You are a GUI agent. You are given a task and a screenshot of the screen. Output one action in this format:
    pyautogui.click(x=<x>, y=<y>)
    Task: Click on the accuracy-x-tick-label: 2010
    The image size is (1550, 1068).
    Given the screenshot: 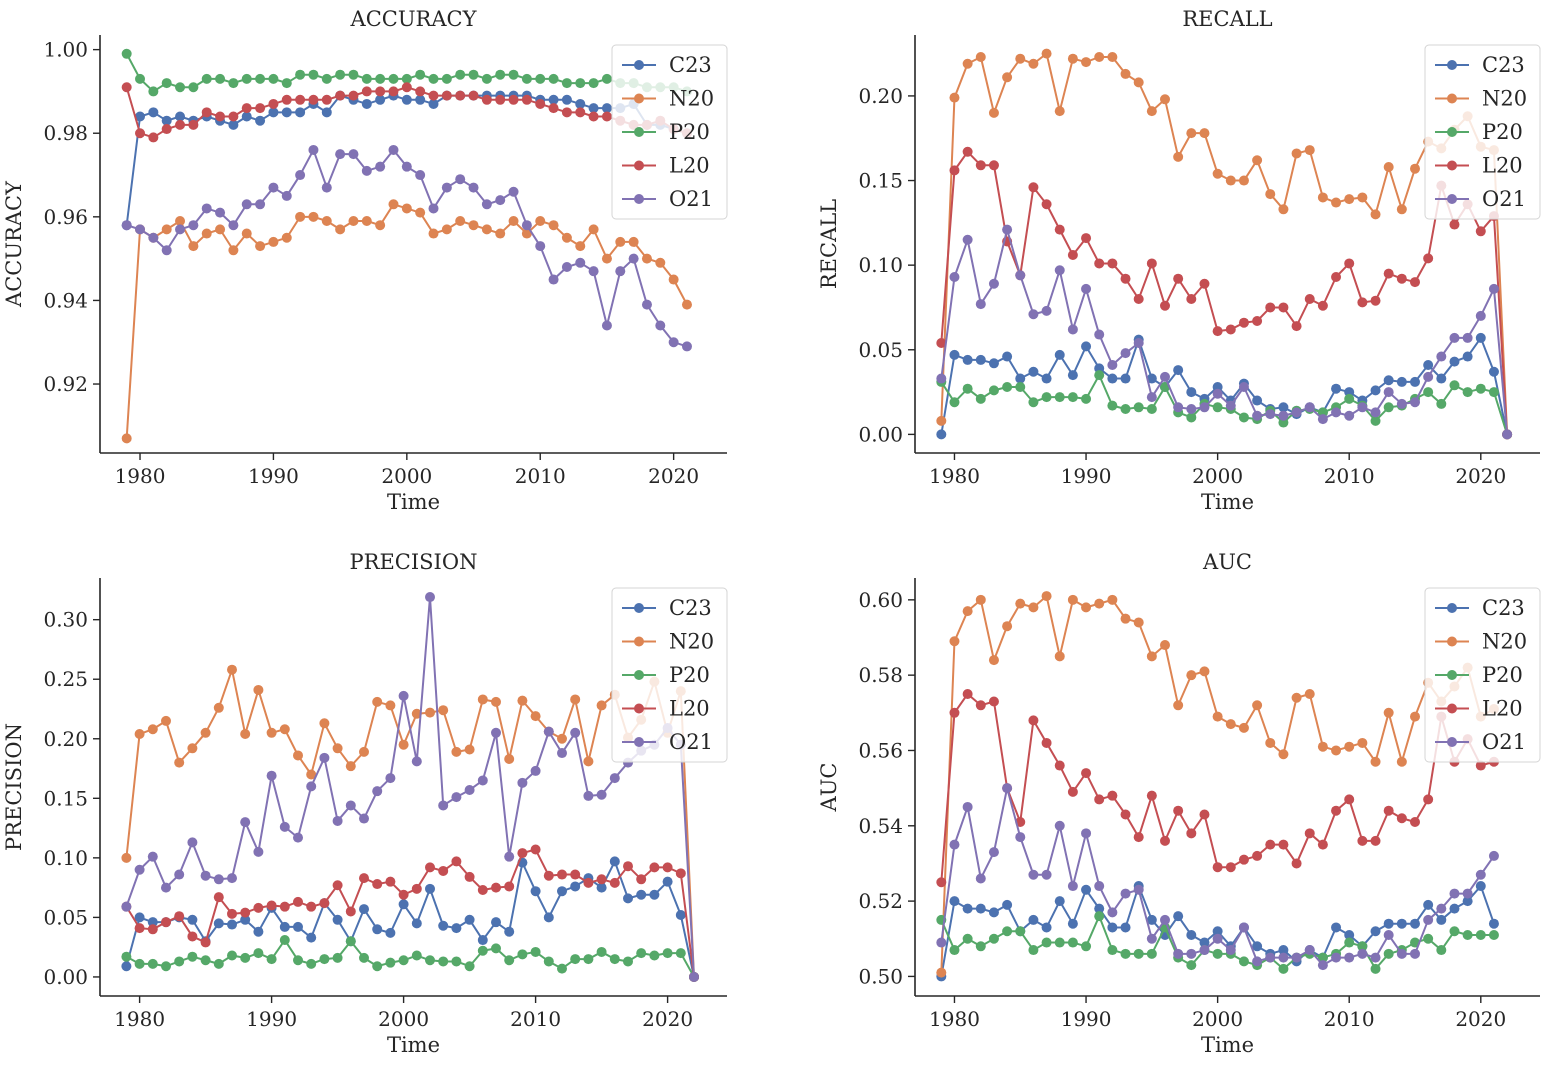 What is the action you would take?
    pyautogui.click(x=540, y=476)
    